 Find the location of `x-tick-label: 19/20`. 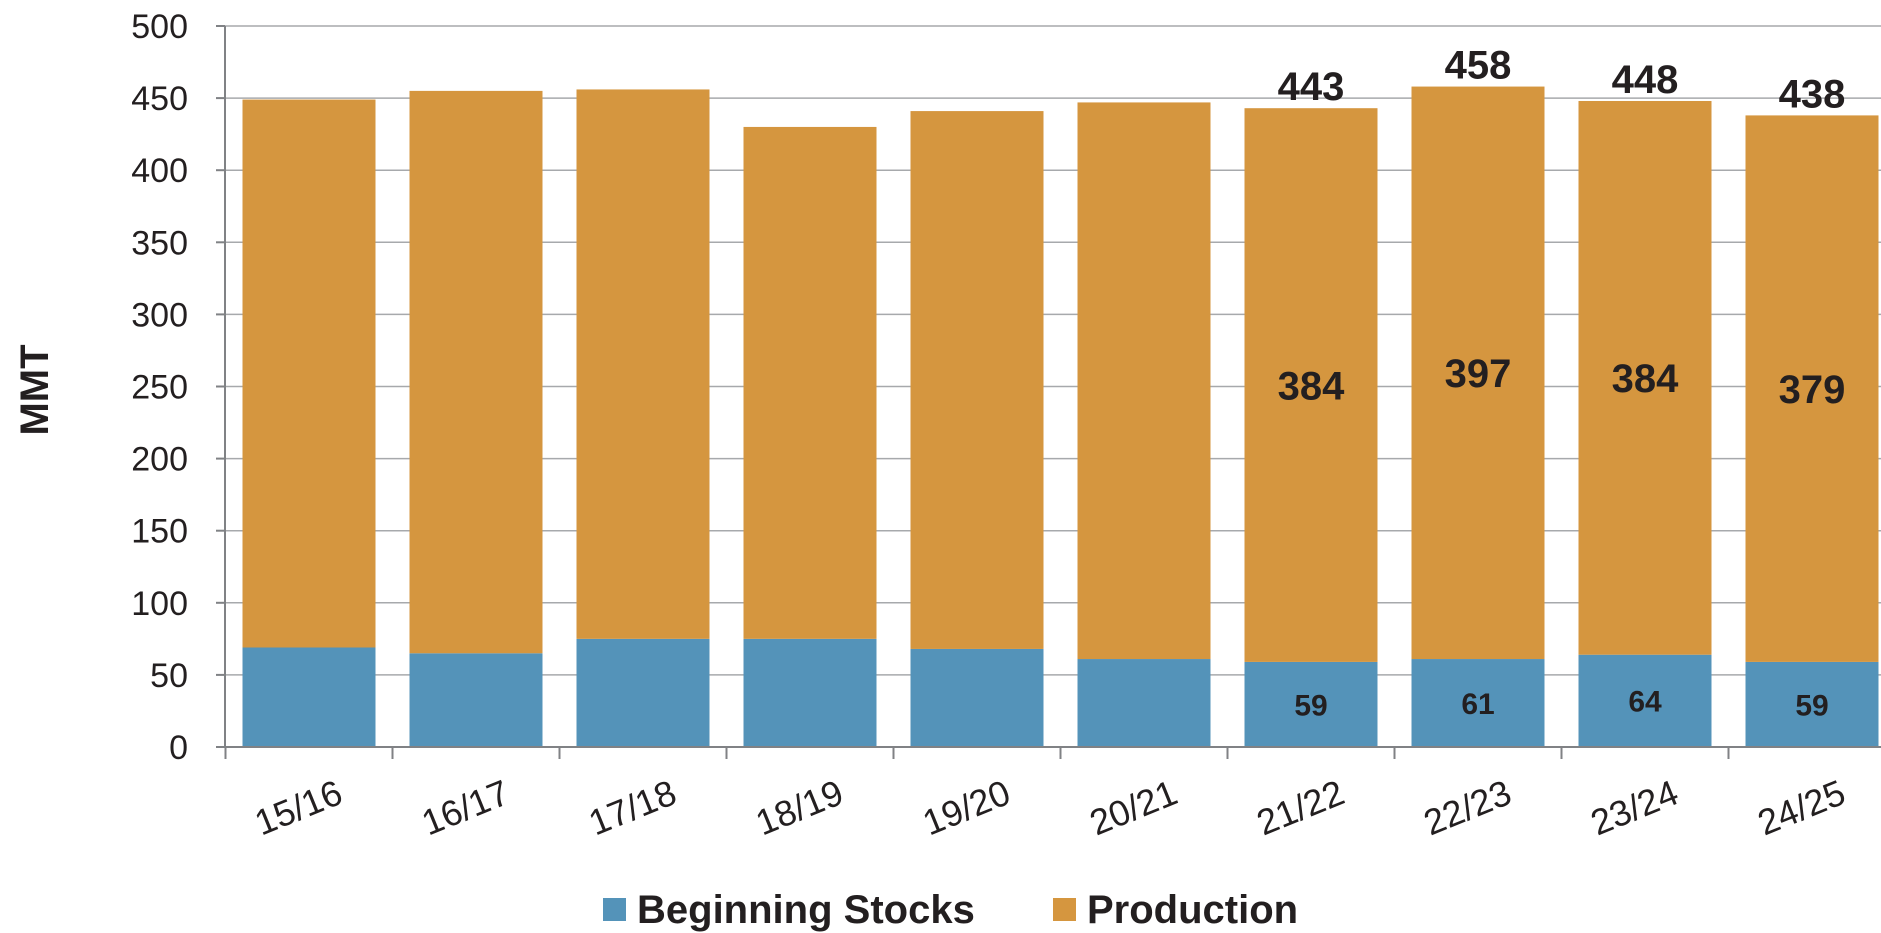

x-tick-label: 19/20 is located at coordinates (966, 808).